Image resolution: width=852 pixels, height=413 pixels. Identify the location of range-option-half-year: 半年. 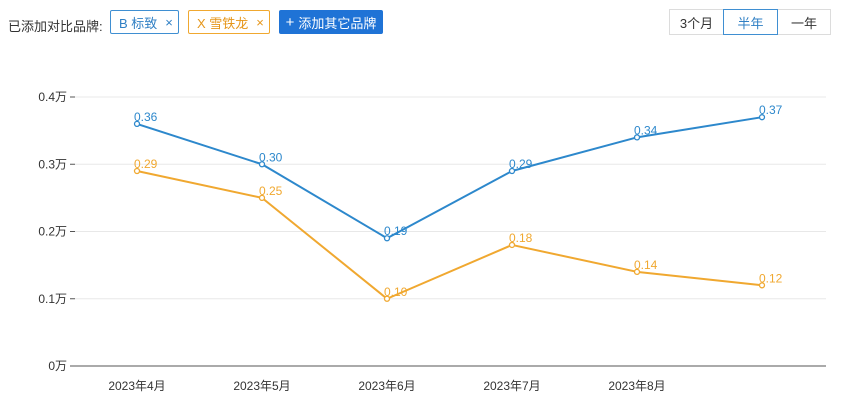
(750, 22).